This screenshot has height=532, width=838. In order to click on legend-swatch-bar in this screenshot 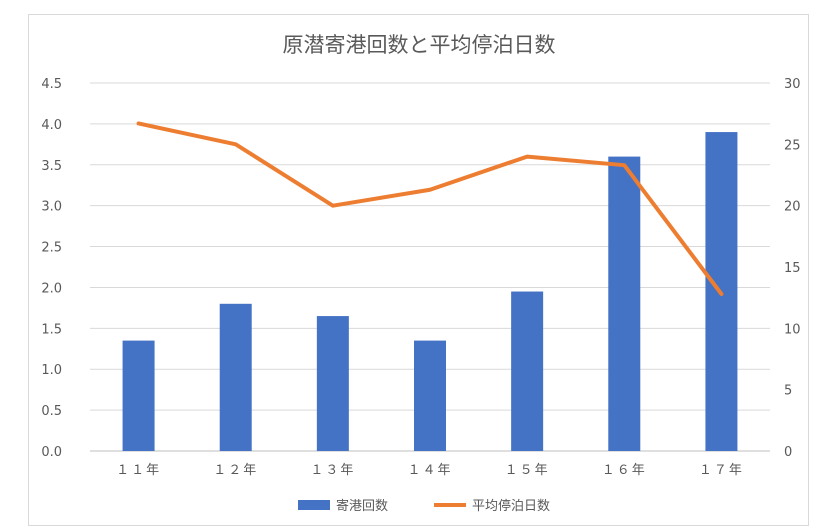, I will do `click(314, 505)`.